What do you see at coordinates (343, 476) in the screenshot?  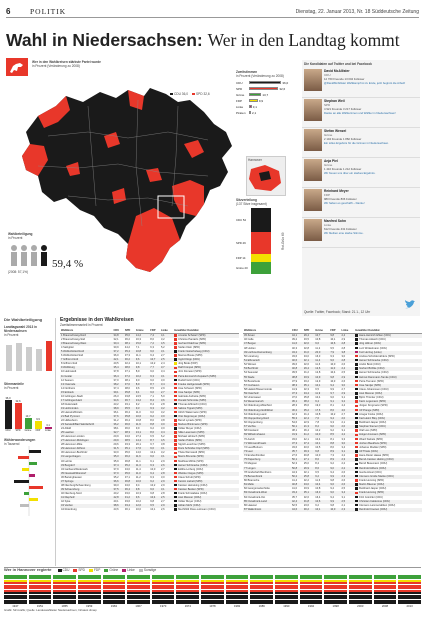 I see `cell-text: 2,3` at bounding box center [343, 476].